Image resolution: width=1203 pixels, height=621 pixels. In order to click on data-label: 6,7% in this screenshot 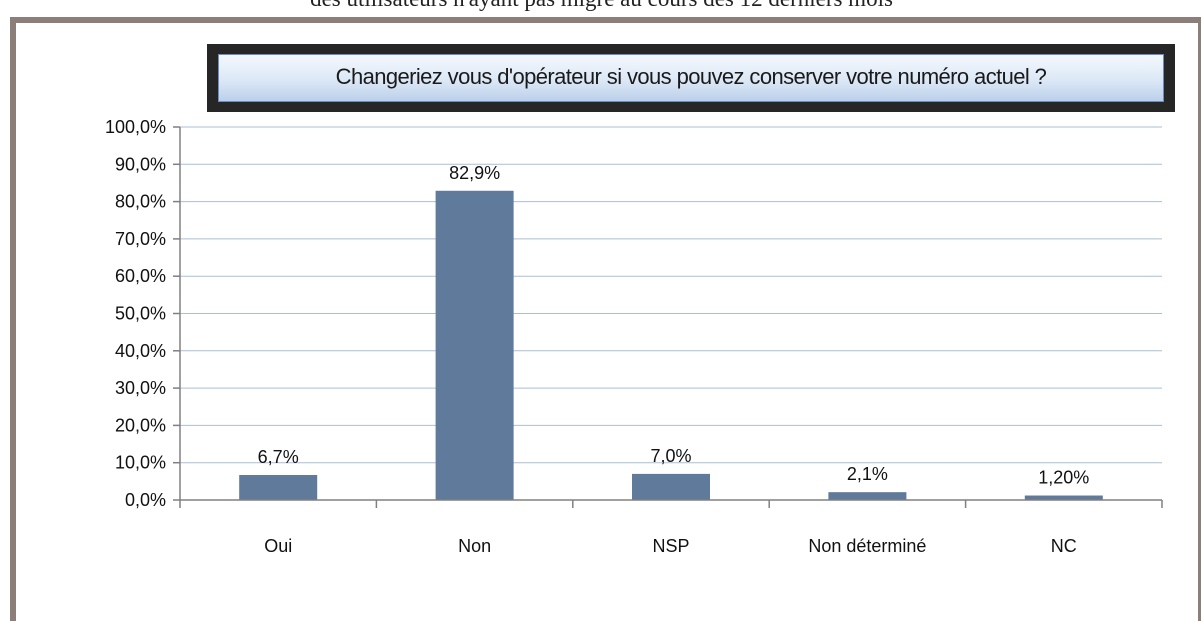, I will do `click(278, 457)`.